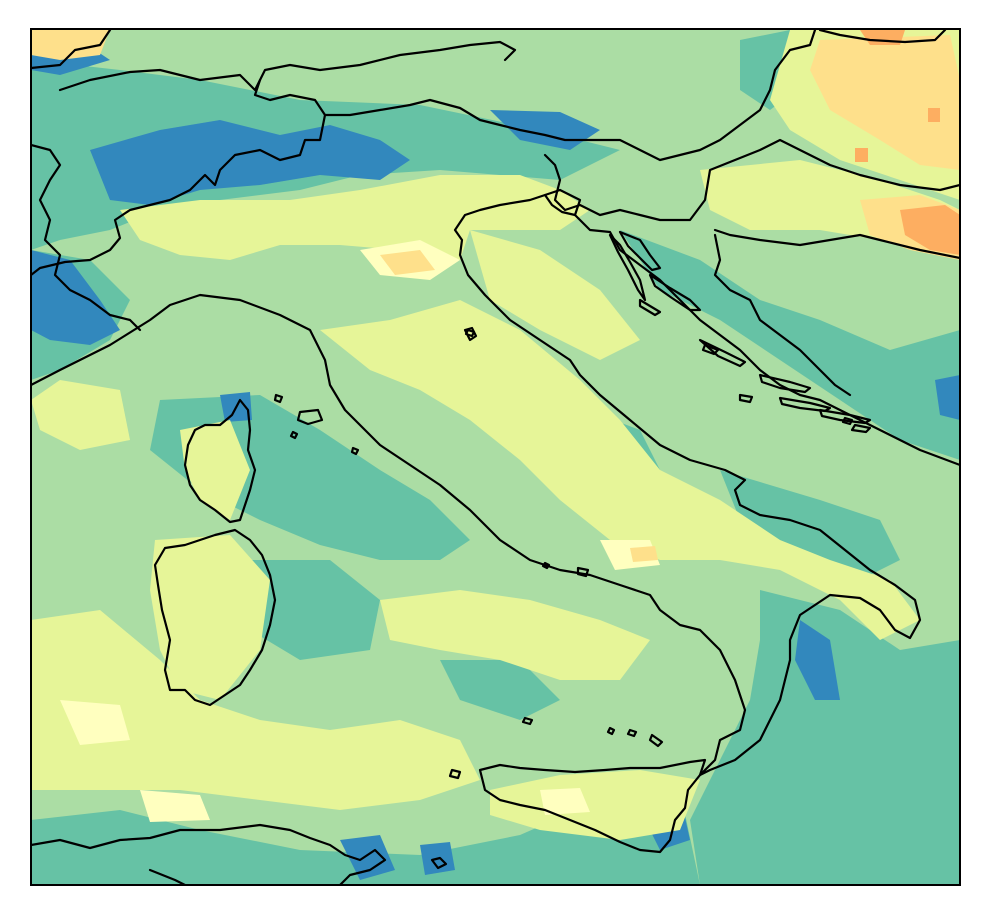  I want to click on island-vis, so click(746, 398).